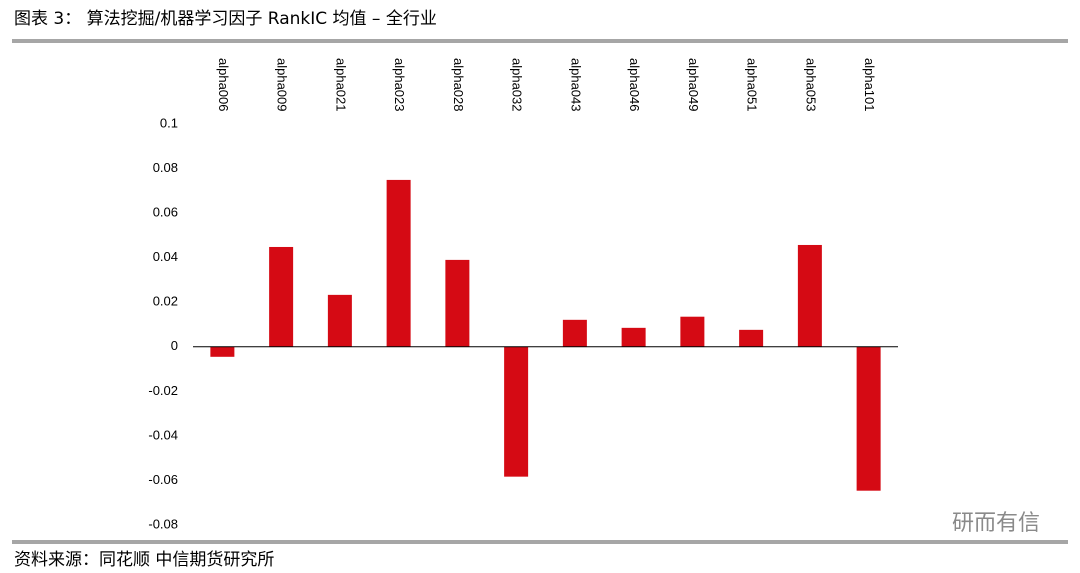 The image size is (1080, 573). What do you see at coordinates (458, 85) in the screenshot?
I see `x-tick-label: alpha028` at bounding box center [458, 85].